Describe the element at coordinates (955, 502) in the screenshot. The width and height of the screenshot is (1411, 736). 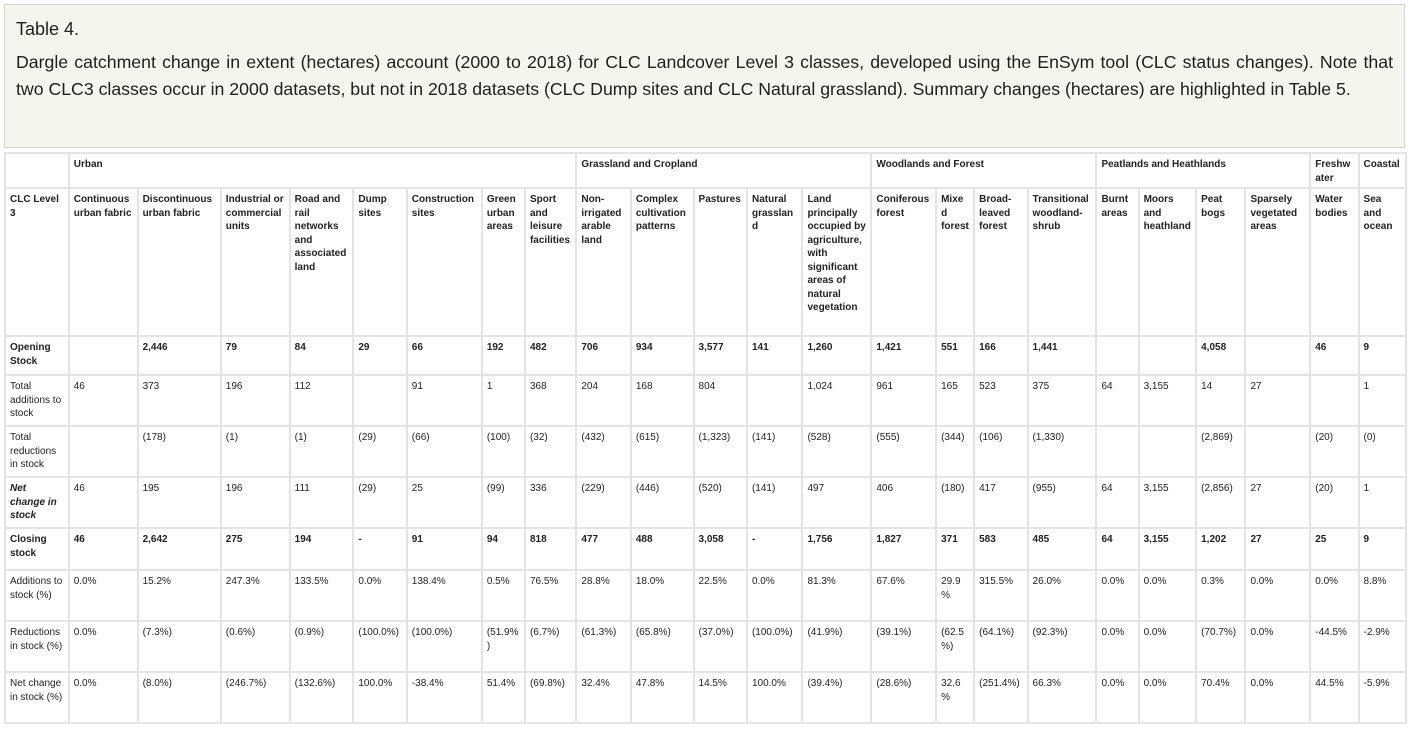
I see `table-cell: (180)` at that location.